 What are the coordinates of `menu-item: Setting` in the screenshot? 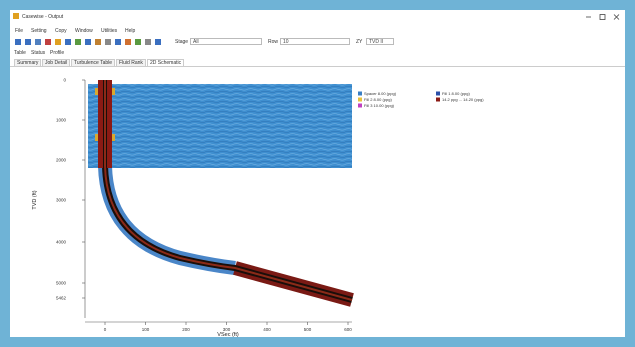 It's located at (39, 31).